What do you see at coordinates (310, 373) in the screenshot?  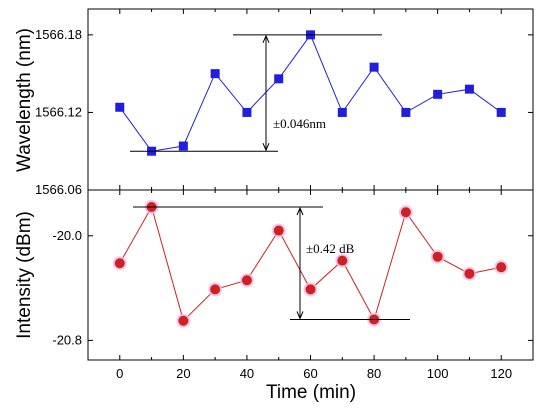 I see `x-tick-label: 60` at bounding box center [310, 373].